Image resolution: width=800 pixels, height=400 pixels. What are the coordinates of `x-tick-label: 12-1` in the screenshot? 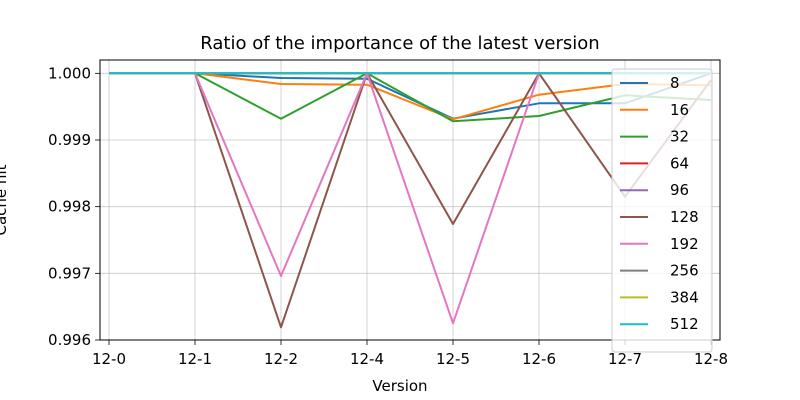 It's located at (195, 359).